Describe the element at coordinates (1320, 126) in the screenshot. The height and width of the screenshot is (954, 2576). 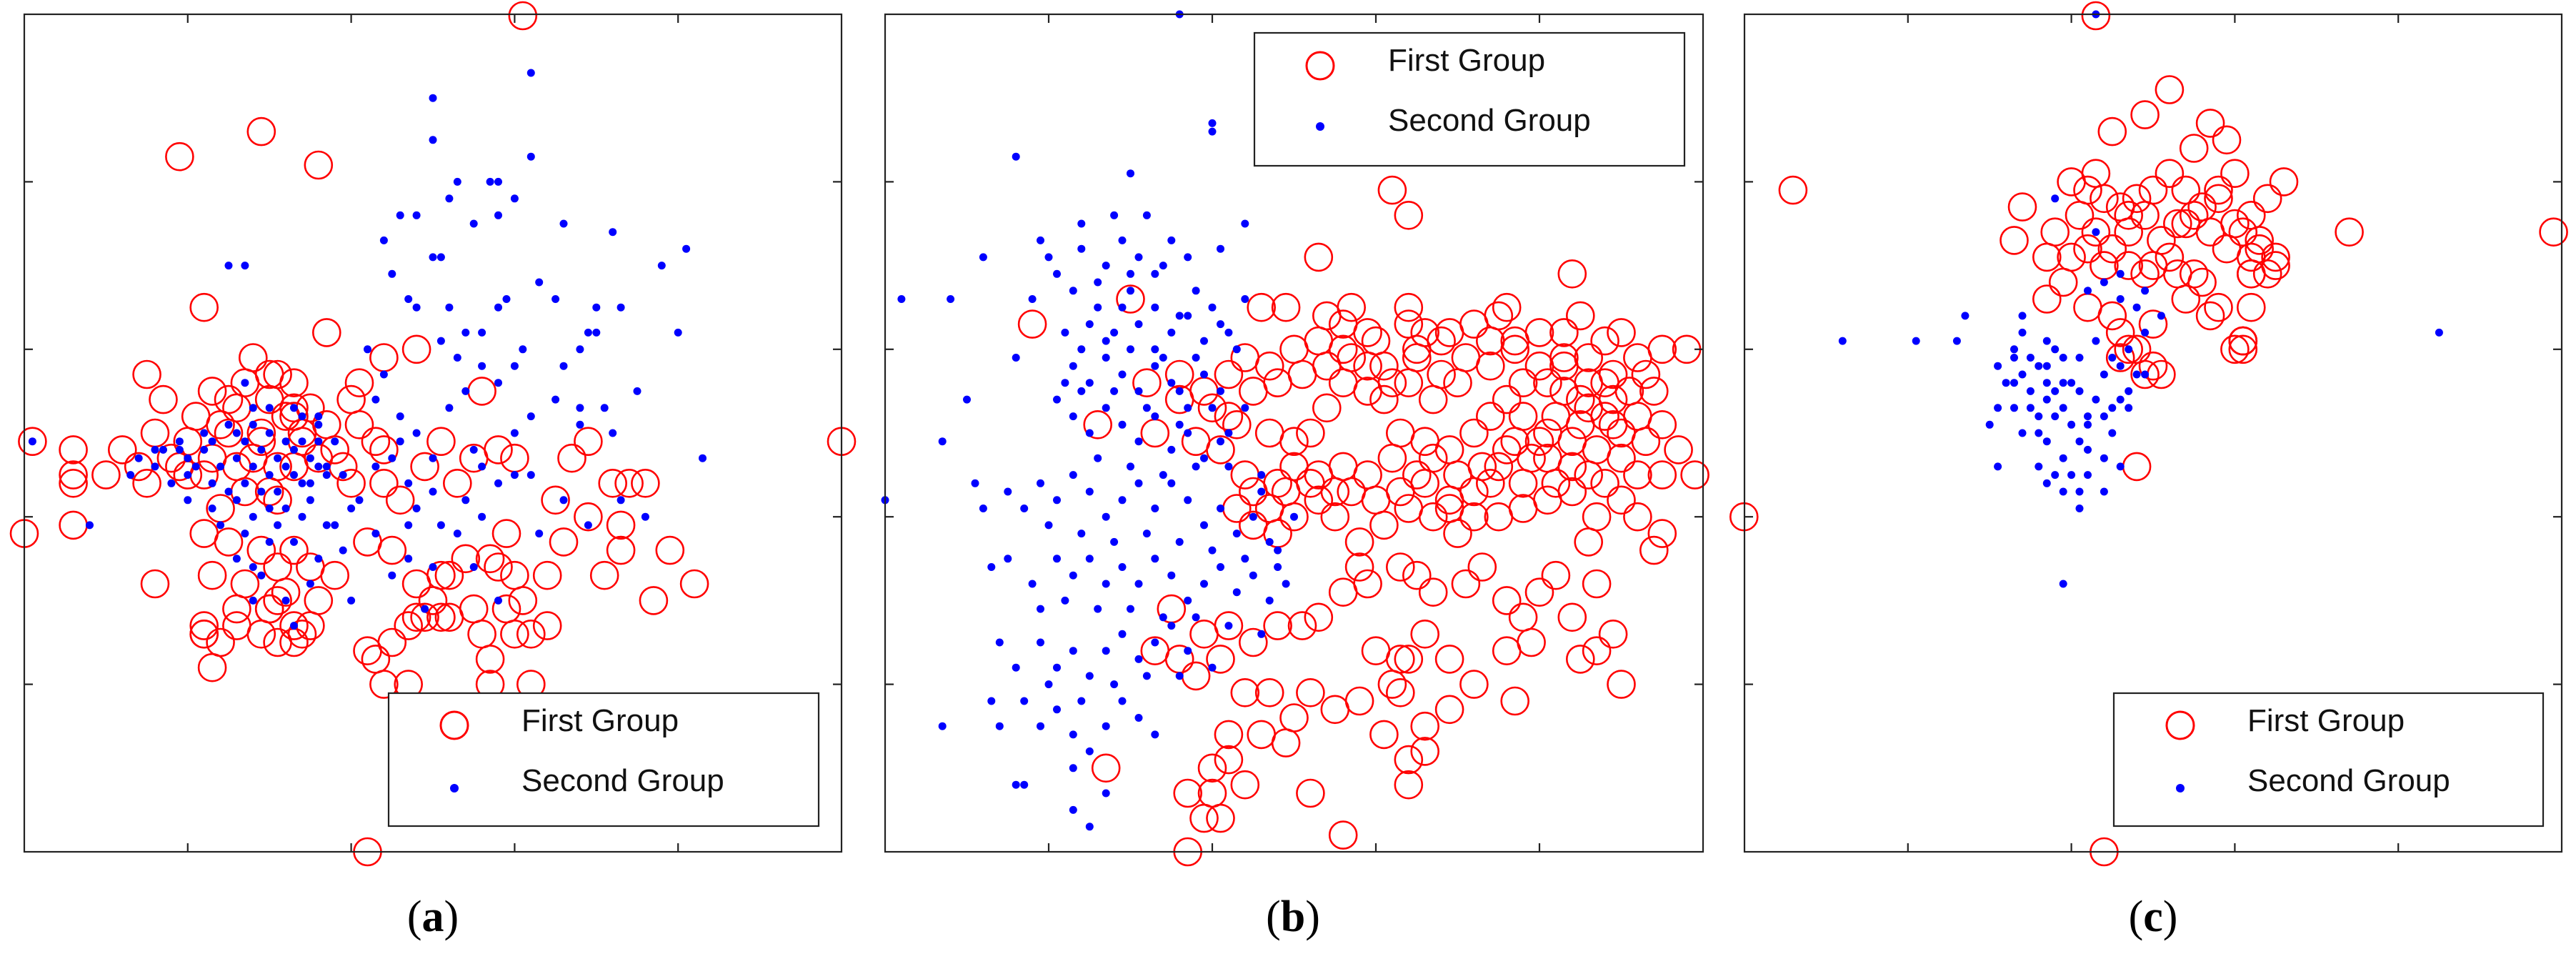
I see `panel-b-legend-second-marker` at that location.